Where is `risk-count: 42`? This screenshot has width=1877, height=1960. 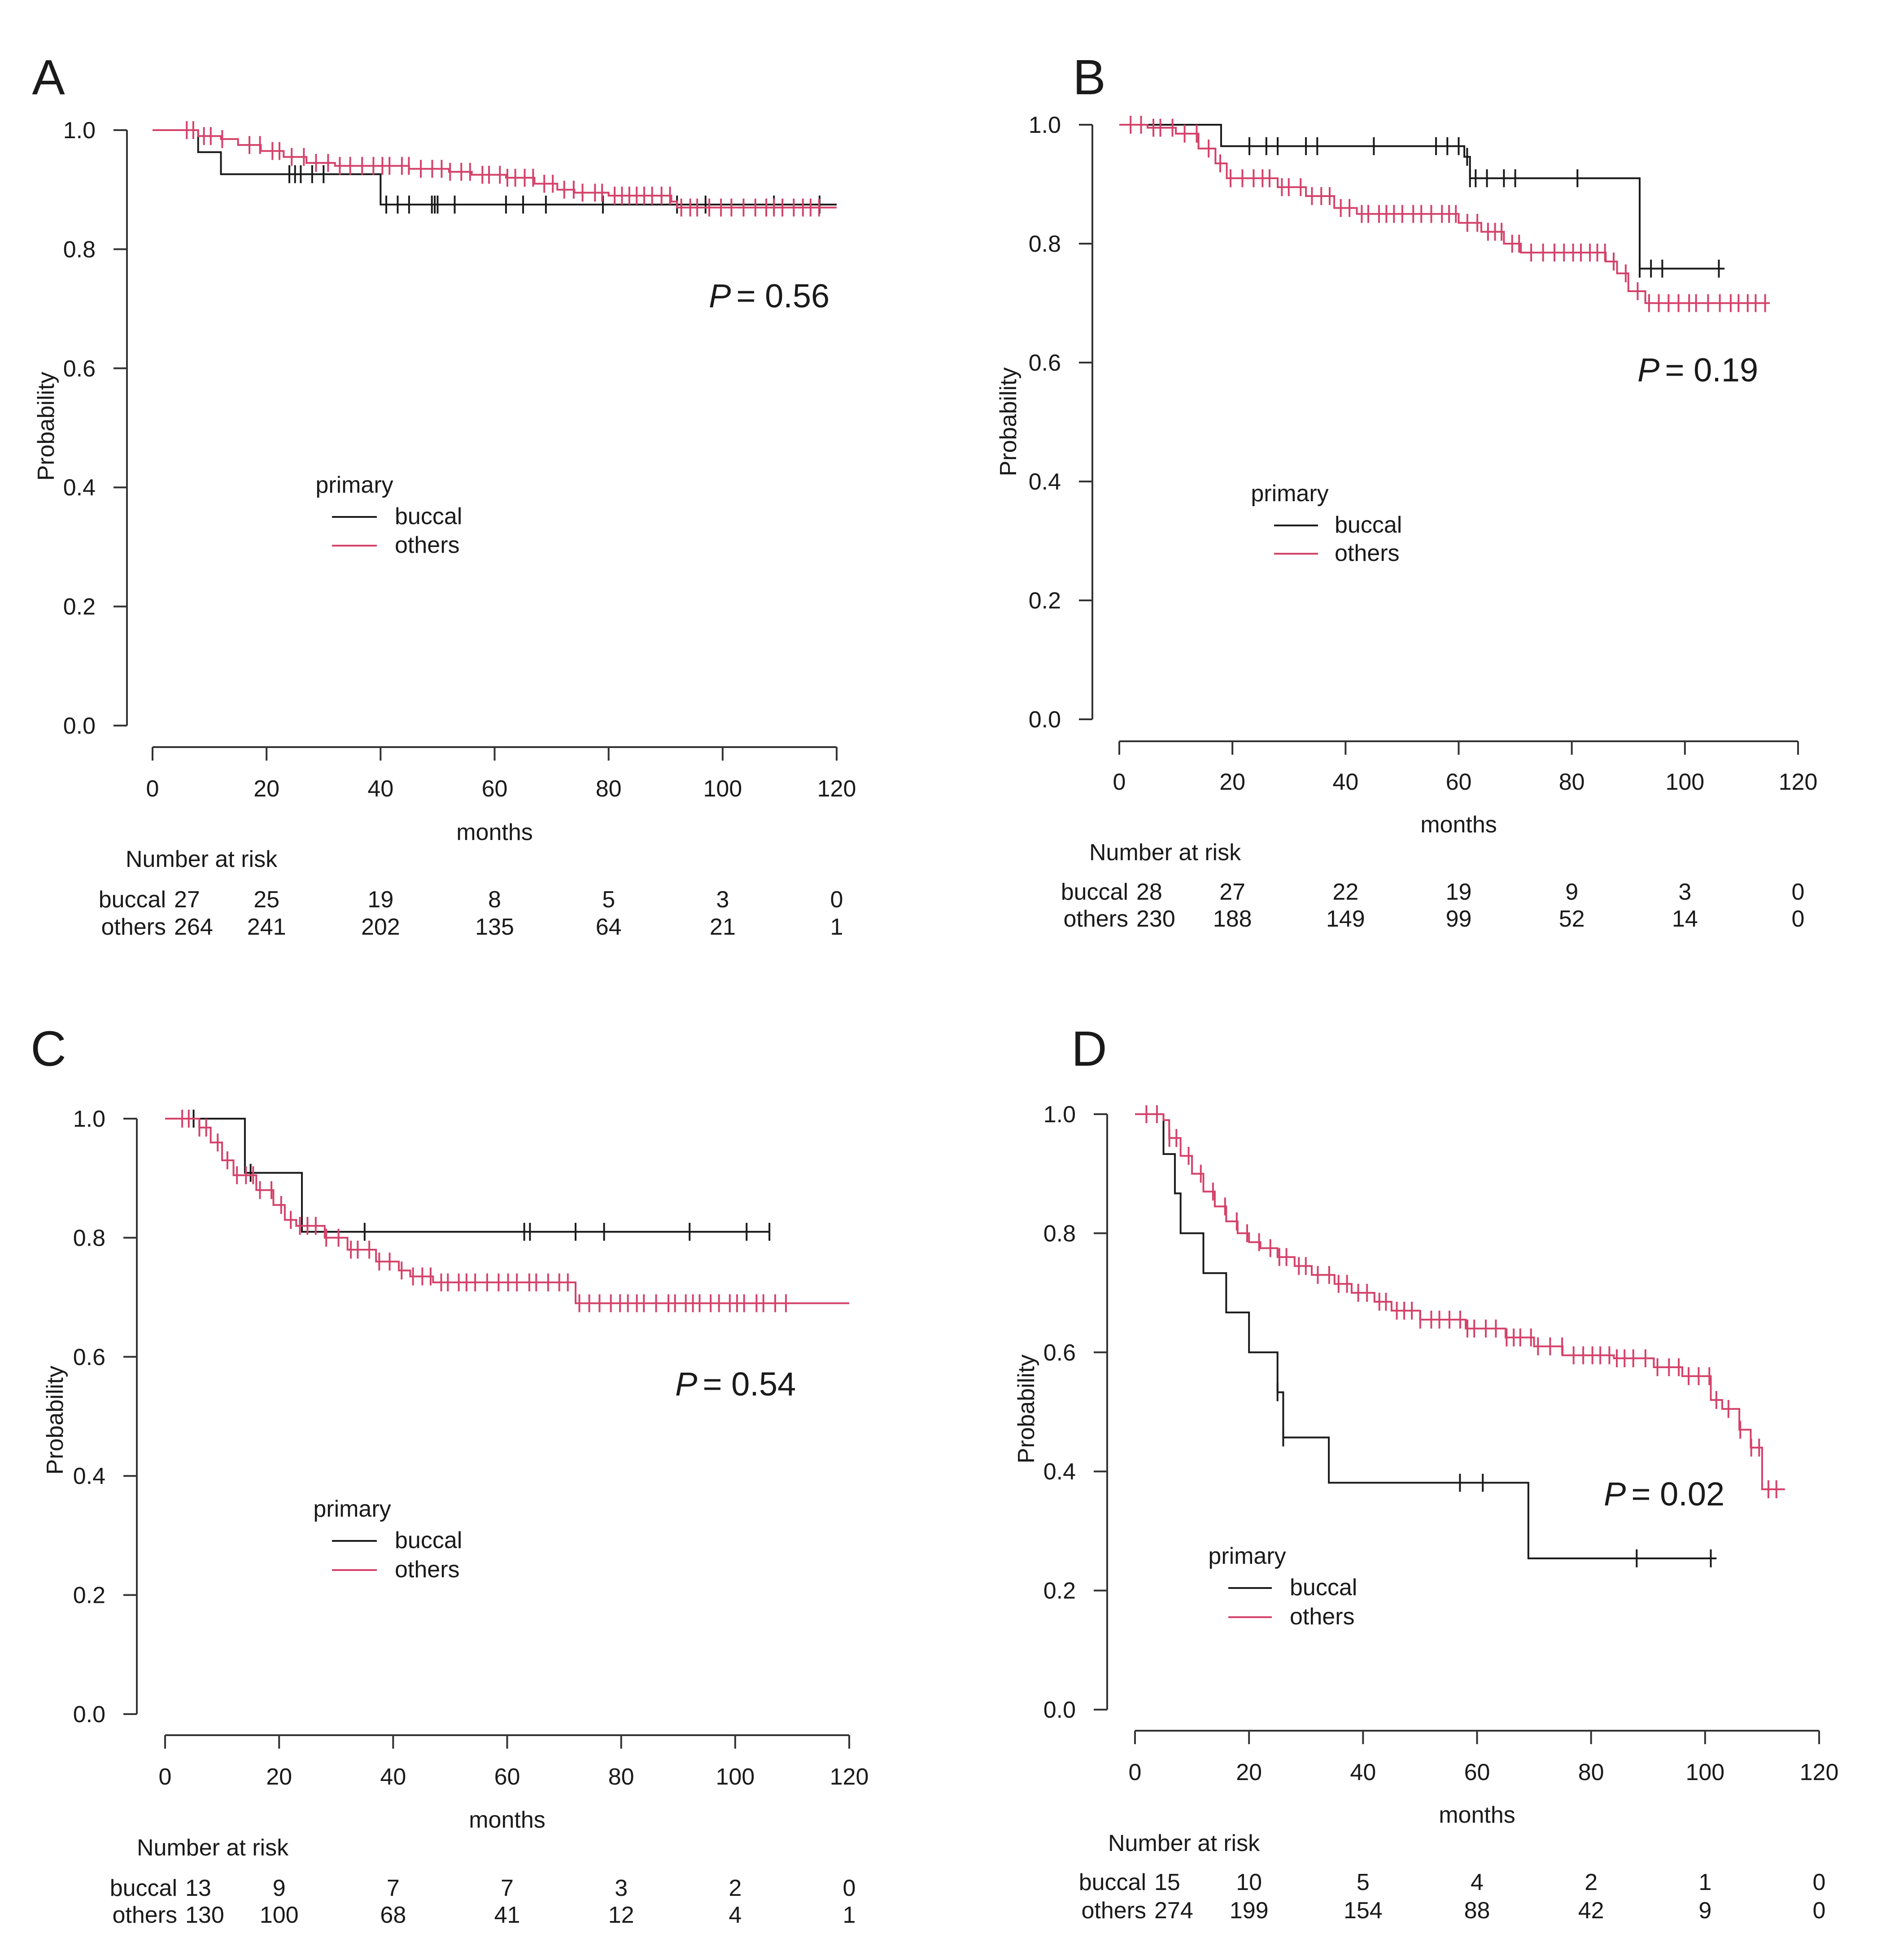 risk-count: 42 is located at coordinates (1591, 1911).